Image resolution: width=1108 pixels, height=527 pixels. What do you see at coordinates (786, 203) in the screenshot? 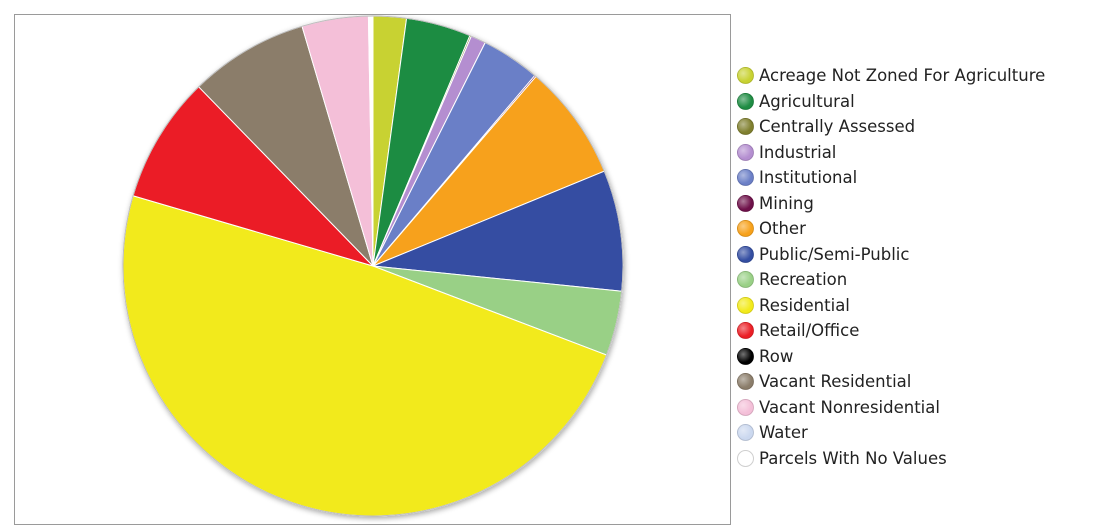
I see `legend-label: Mining` at bounding box center [786, 203].